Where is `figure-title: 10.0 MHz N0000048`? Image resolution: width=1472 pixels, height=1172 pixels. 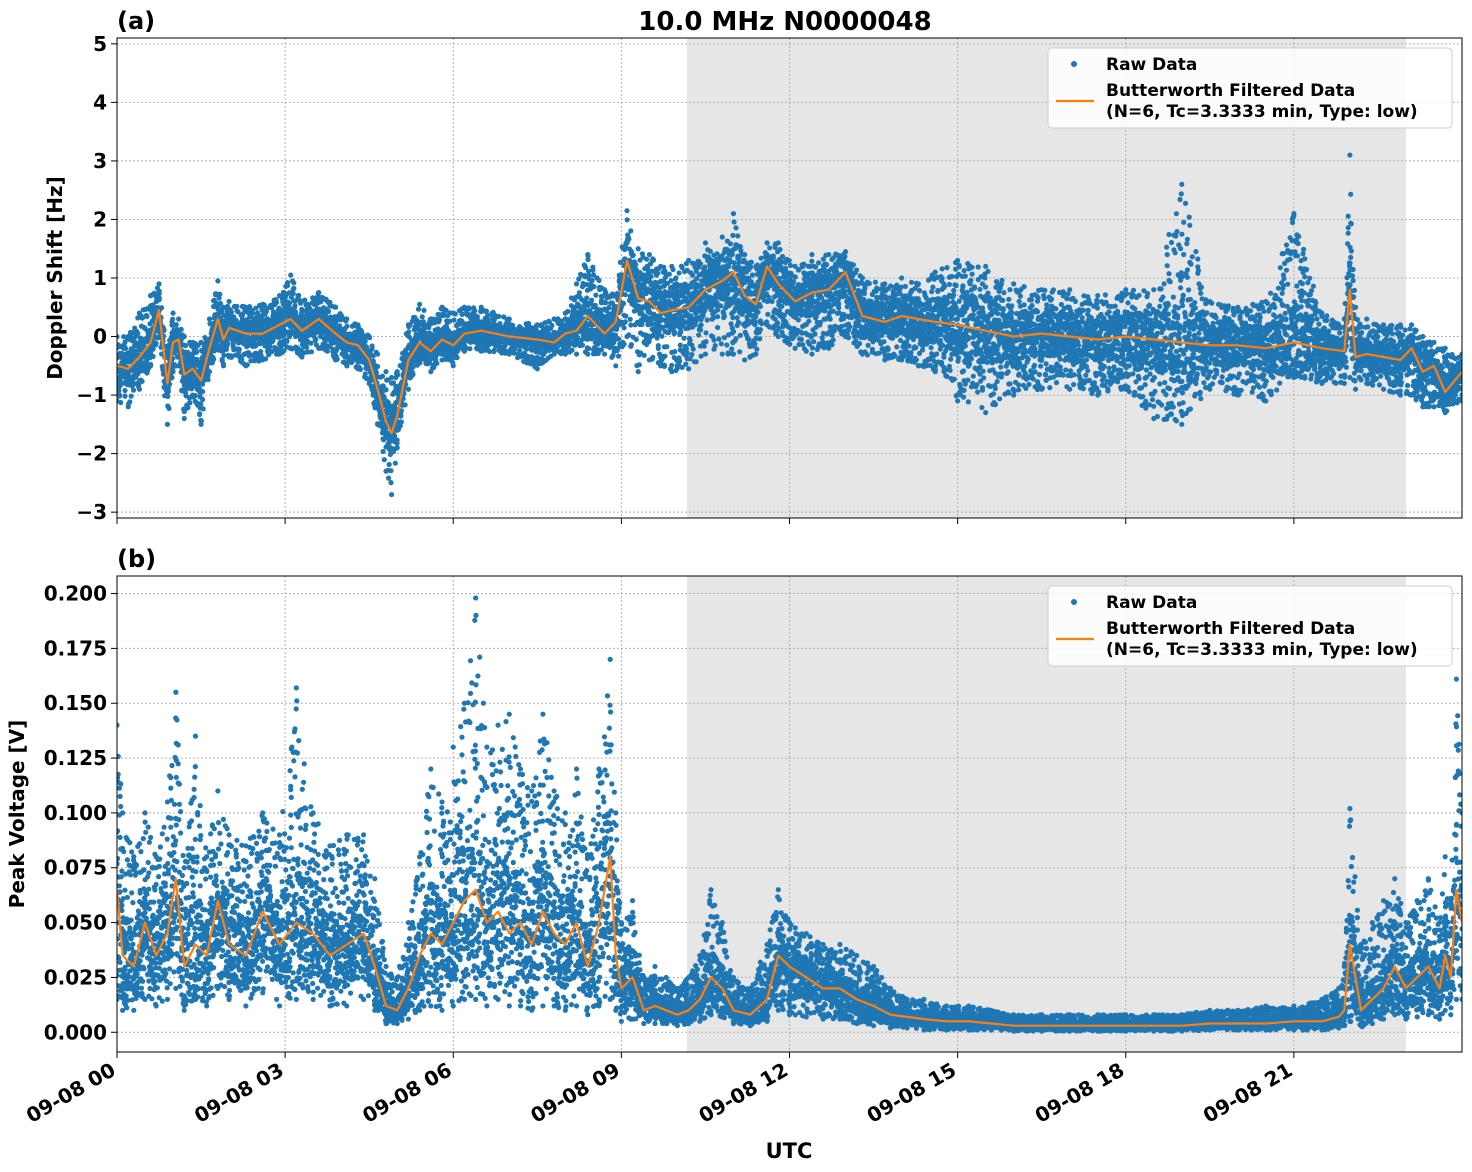 figure-title: 10.0 MHz N0000048 is located at coordinates (784, 22).